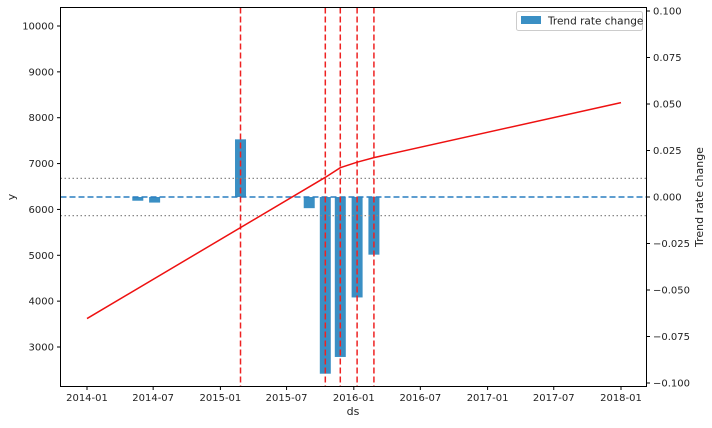 The height and width of the screenshot is (428, 712). What do you see at coordinates (87, 398) in the screenshot?
I see `x-tick-label: 2014-01` at bounding box center [87, 398].